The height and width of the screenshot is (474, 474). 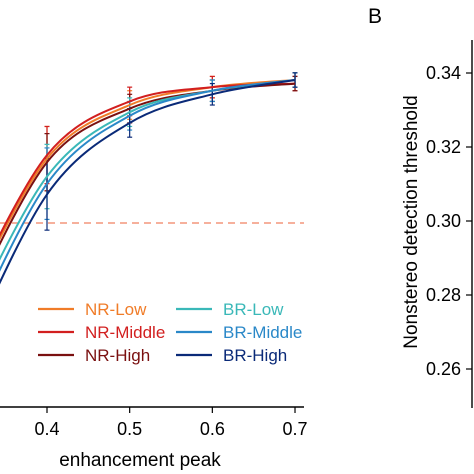 What do you see at coordinates (443, 369) in the screenshot?
I see `y-tick-label: 0.26` at bounding box center [443, 369].